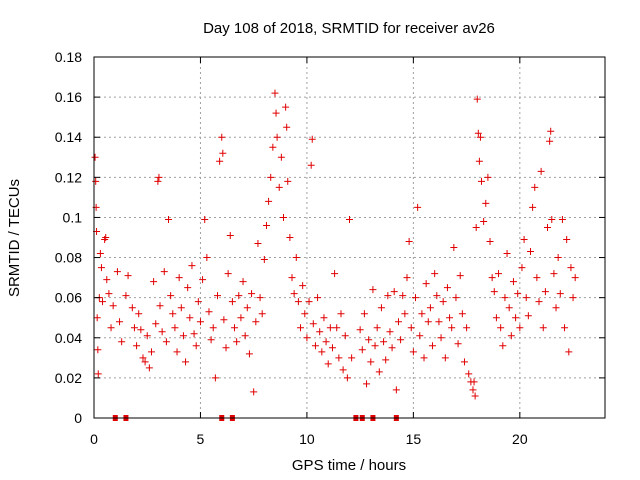  Describe the element at coordinates (520, 439) in the screenshot. I see `x-tick-label: 20` at that location.